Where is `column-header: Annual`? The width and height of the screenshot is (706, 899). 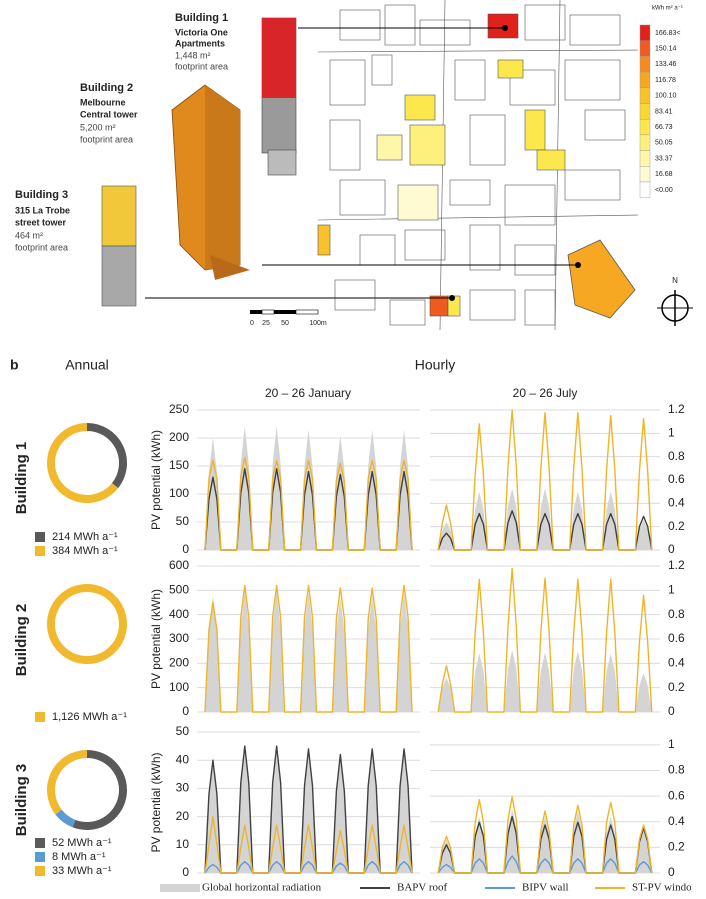 column-header: Annual is located at coordinates (87, 365).